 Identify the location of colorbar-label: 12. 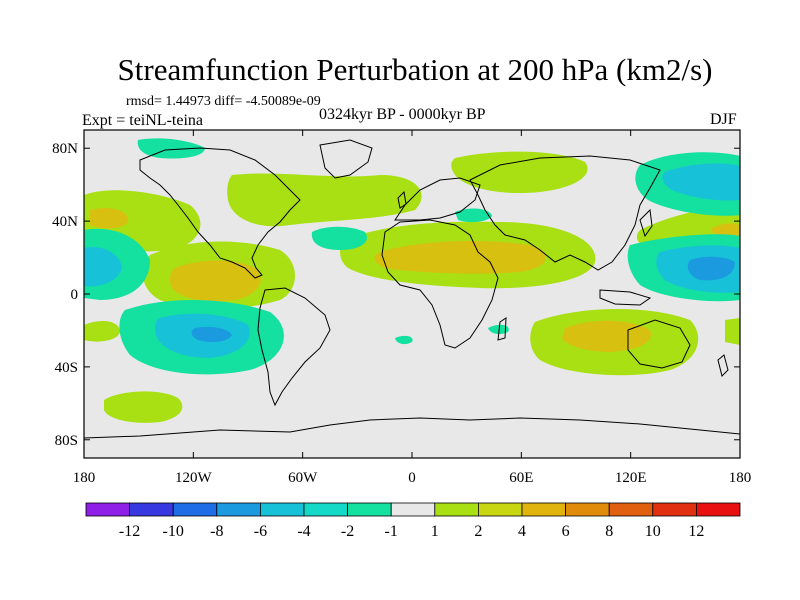
(696, 531).